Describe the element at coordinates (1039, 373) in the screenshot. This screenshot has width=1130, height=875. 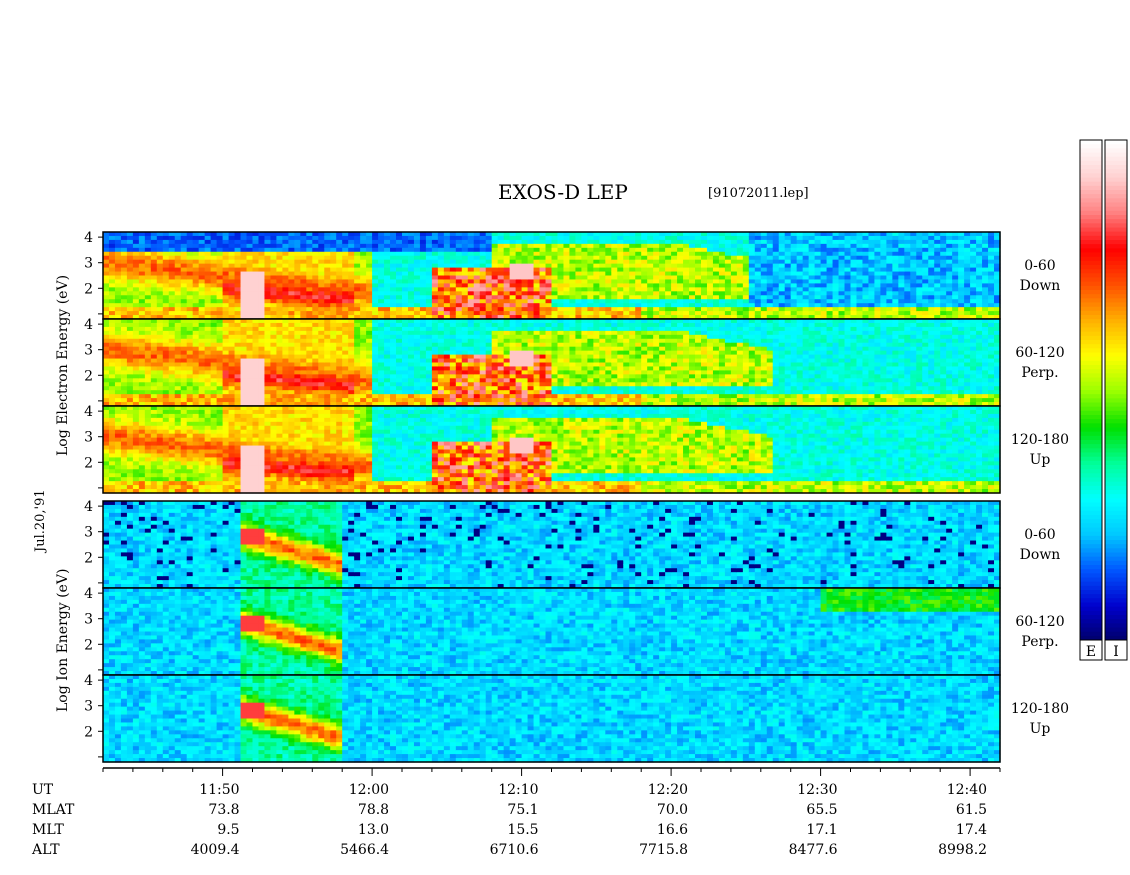
I see `panel-label: Perp.` at that location.